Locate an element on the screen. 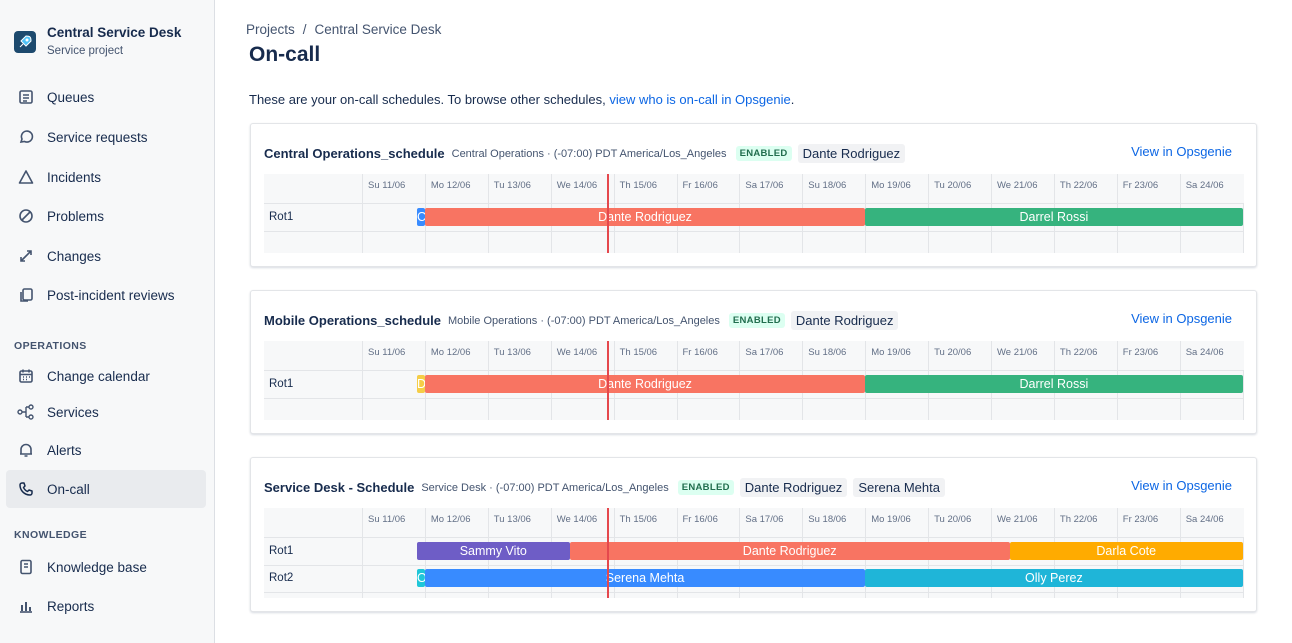 This screenshot has width=1292, height=643. day-label: Mo 12/06 is located at coordinates (456, 355).